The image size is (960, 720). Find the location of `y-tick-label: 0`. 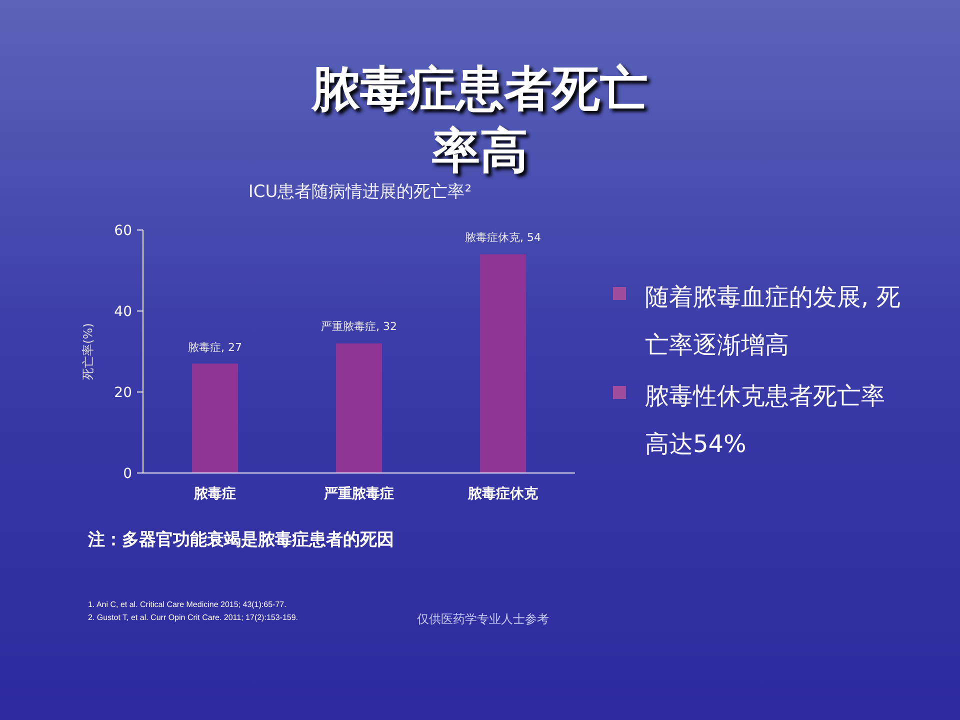

y-tick-label: 0 is located at coordinates (127, 474).